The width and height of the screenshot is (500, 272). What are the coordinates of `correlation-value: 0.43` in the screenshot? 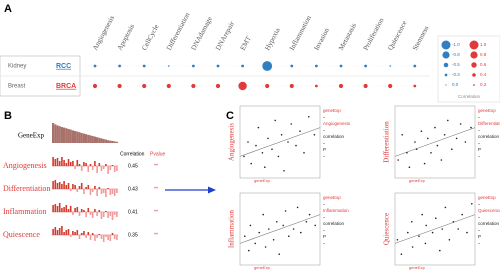 It's located at (133, 189).